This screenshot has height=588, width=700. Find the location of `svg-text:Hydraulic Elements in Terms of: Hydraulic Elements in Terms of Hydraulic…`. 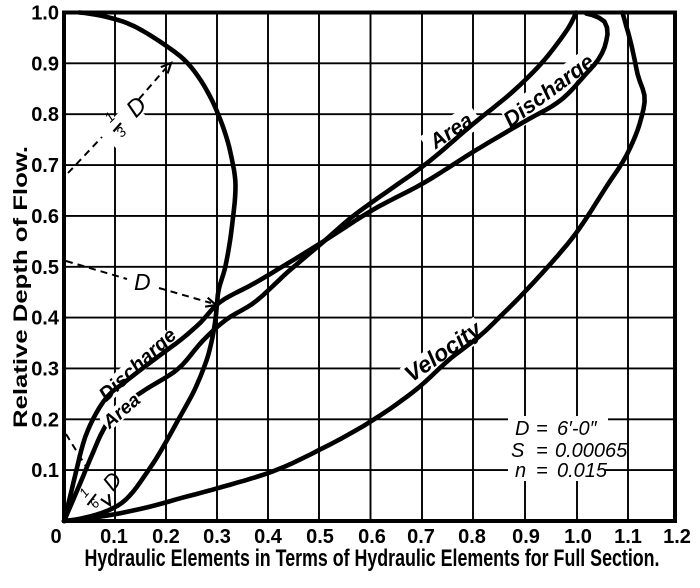

svg-text:Hydraulic Elements in Terms of: Hydraulic Elements in Terms of Hydraulic… is located at coordinates (372, 558).